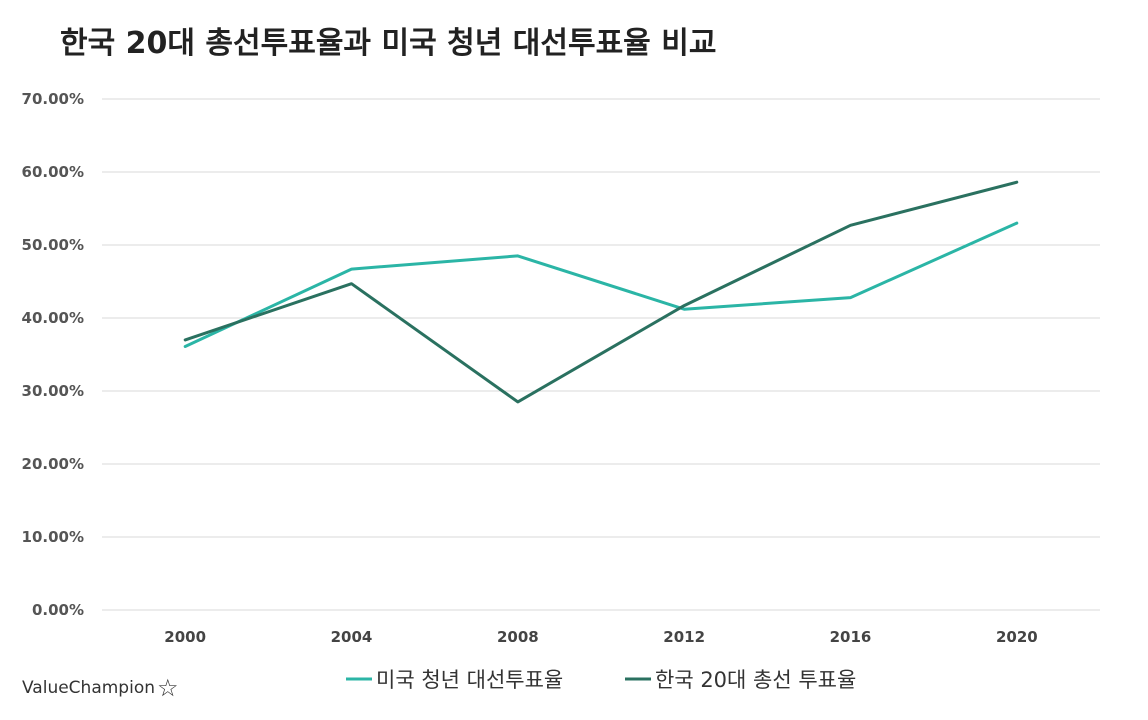 This screenshot has width=1148, height=720. I want to click on legend: 미국 청년 대선투표율 한국 20대 총선 투표율, so click(601, 680).